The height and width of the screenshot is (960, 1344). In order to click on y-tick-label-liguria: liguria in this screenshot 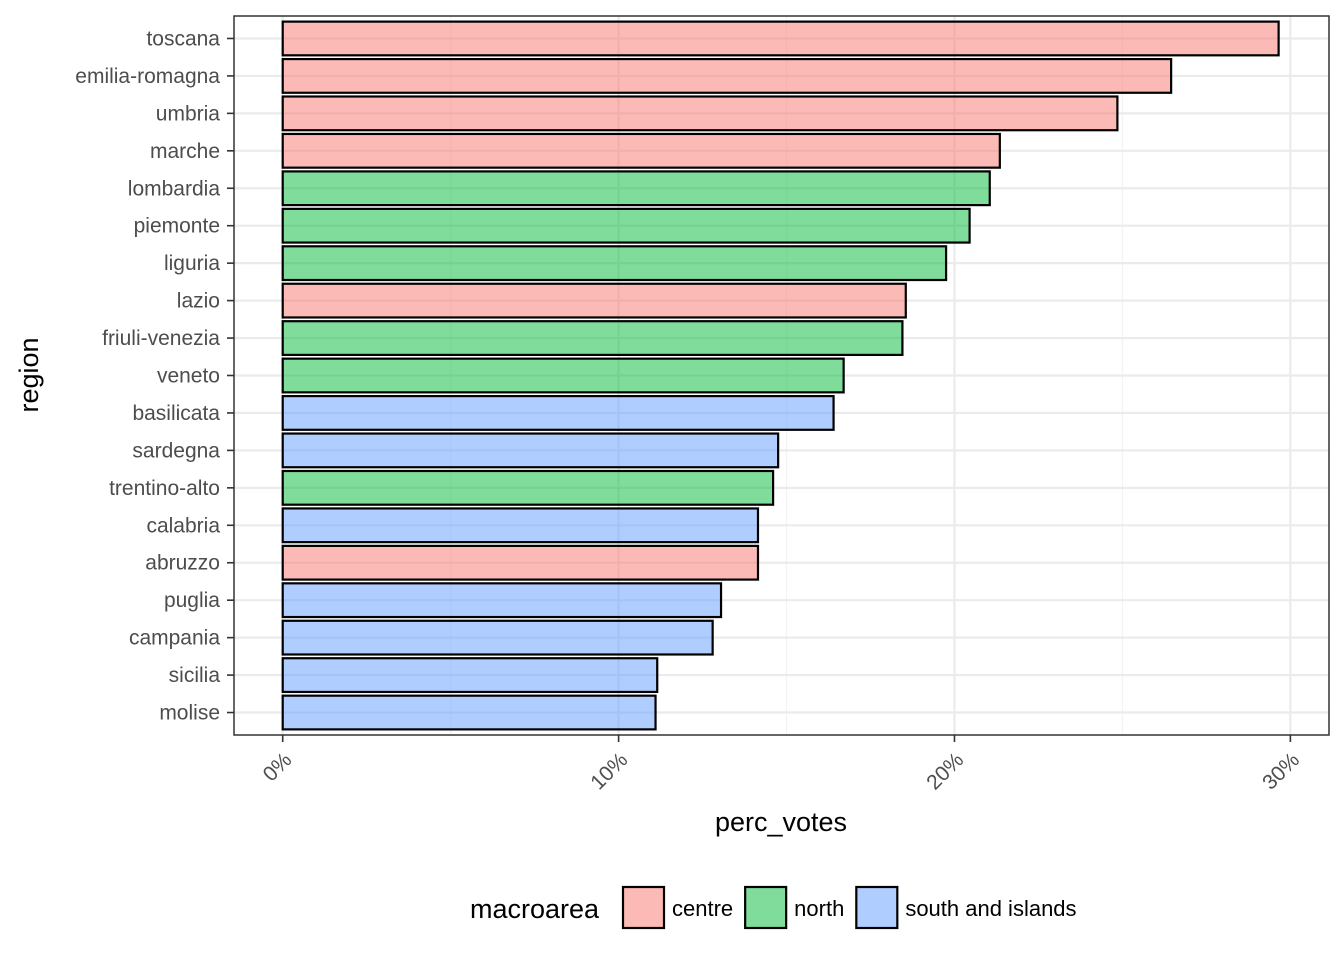, I will do `click(192, 263)`.